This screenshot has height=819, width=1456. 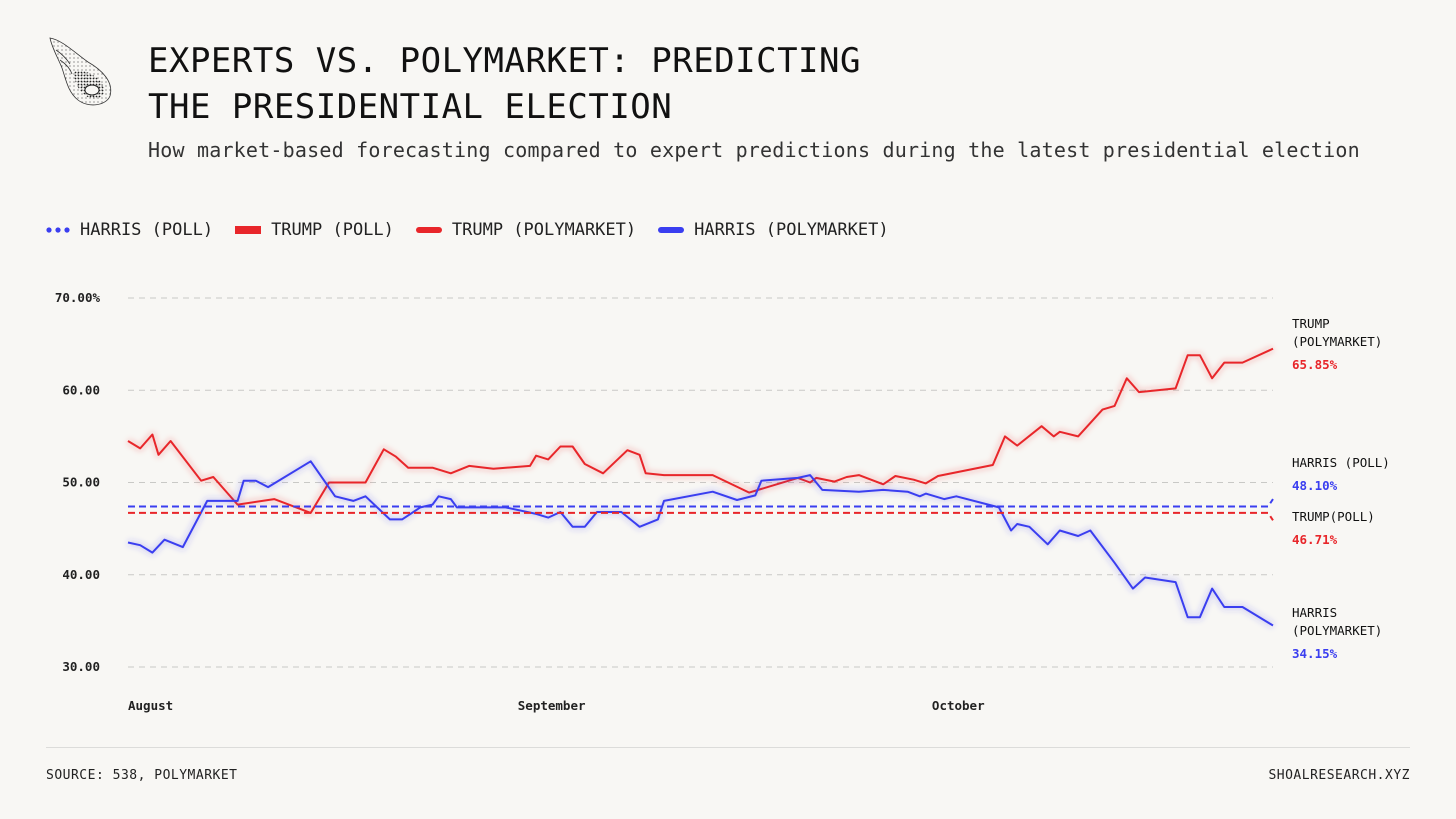 What do you see at coordinates (671, 230) in the screenshot?
I see `legend-swatch-line-blue` at bounding box center [671, 230].